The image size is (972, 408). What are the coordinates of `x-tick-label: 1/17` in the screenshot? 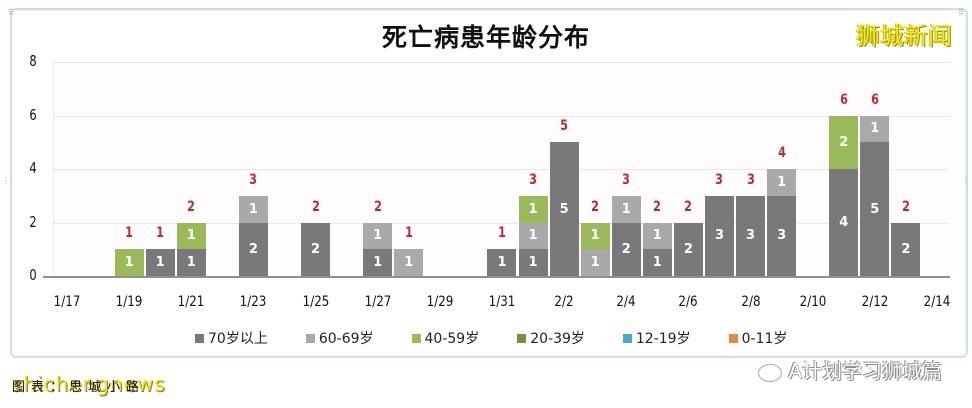 It's located at (67, 302).